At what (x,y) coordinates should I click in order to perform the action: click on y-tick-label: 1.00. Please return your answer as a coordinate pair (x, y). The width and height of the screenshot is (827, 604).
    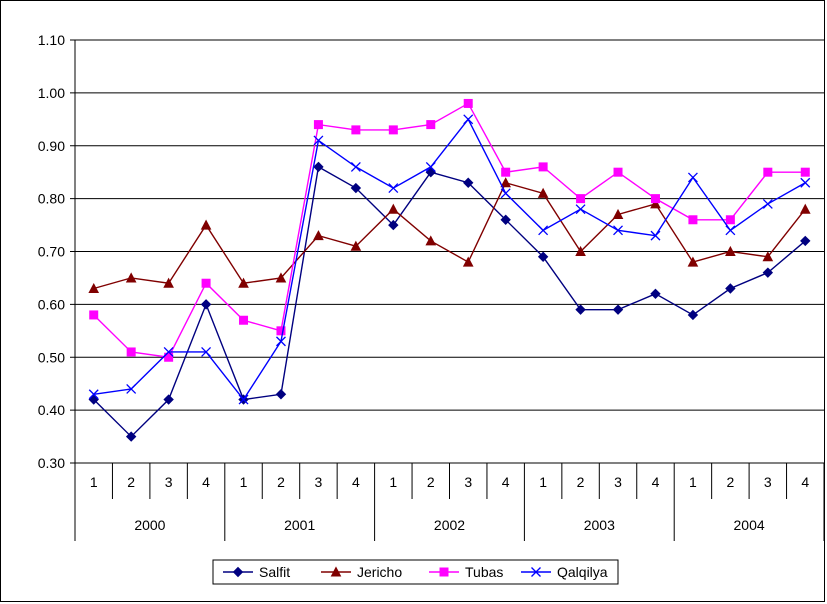
    Looking at the image, I should click on (51, 93).